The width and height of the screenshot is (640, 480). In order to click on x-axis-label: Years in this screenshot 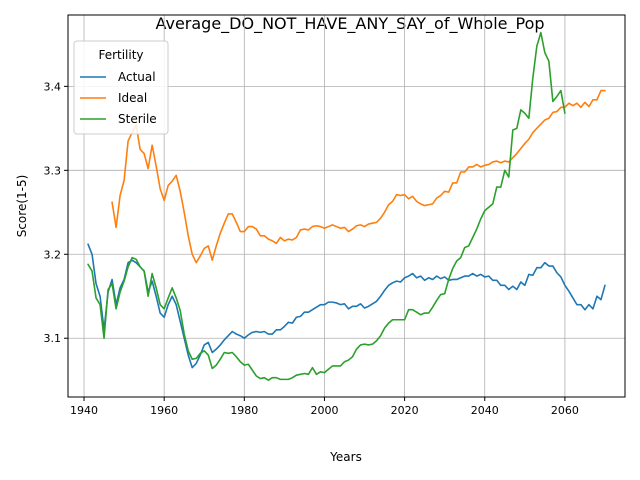, I will do `click(345, 457)`.